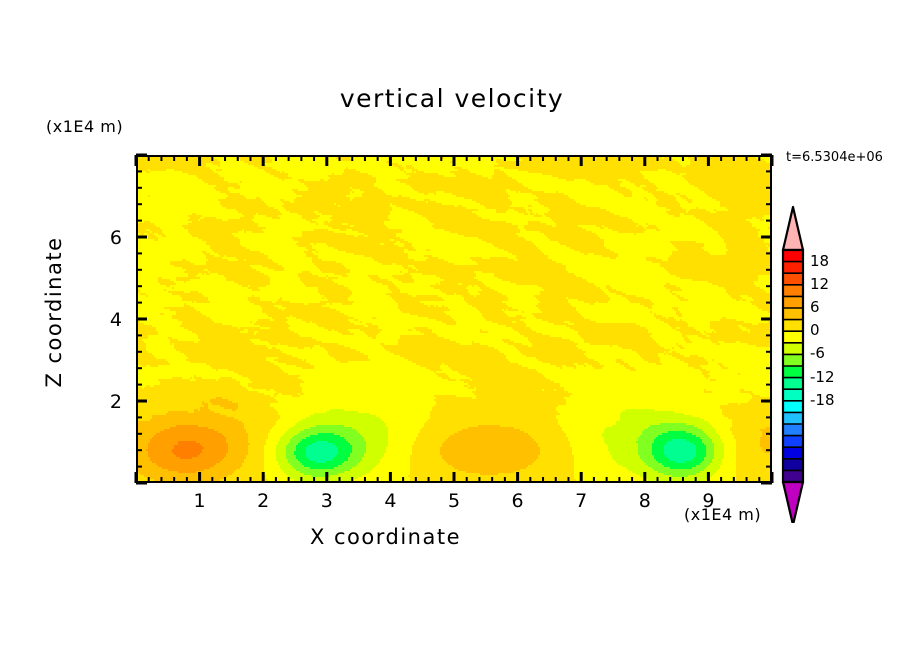 This screenshot has height=654, width=904. What do you see at coordinates (822, 376) in the screenshot?
I see `colorbar-tick-label: -12` at bounding box center [822, 376].